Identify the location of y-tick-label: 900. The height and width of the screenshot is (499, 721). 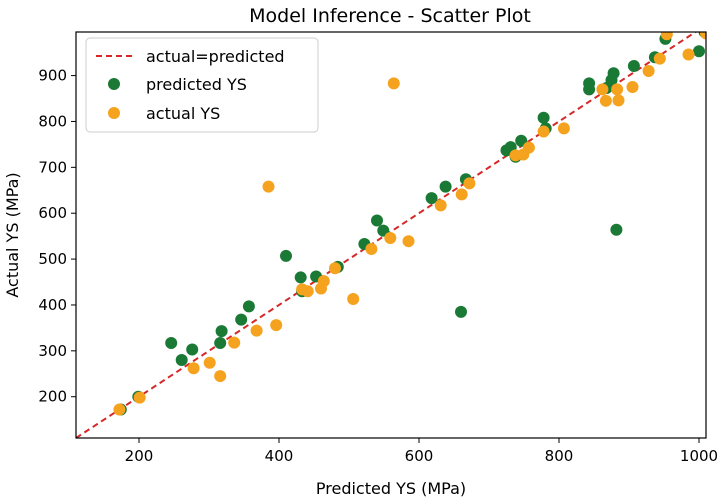
(52, 76).